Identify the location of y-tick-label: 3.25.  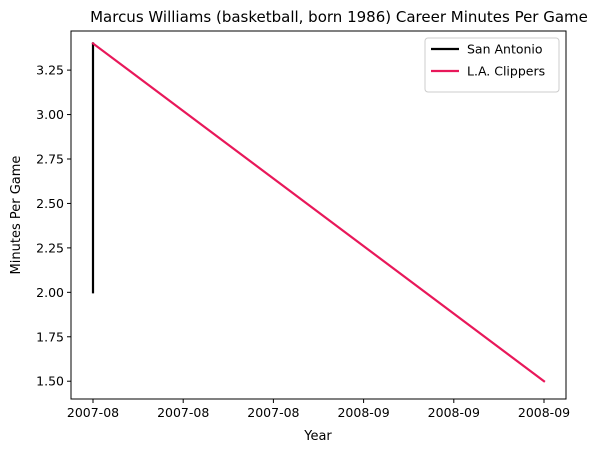
(50, 70).